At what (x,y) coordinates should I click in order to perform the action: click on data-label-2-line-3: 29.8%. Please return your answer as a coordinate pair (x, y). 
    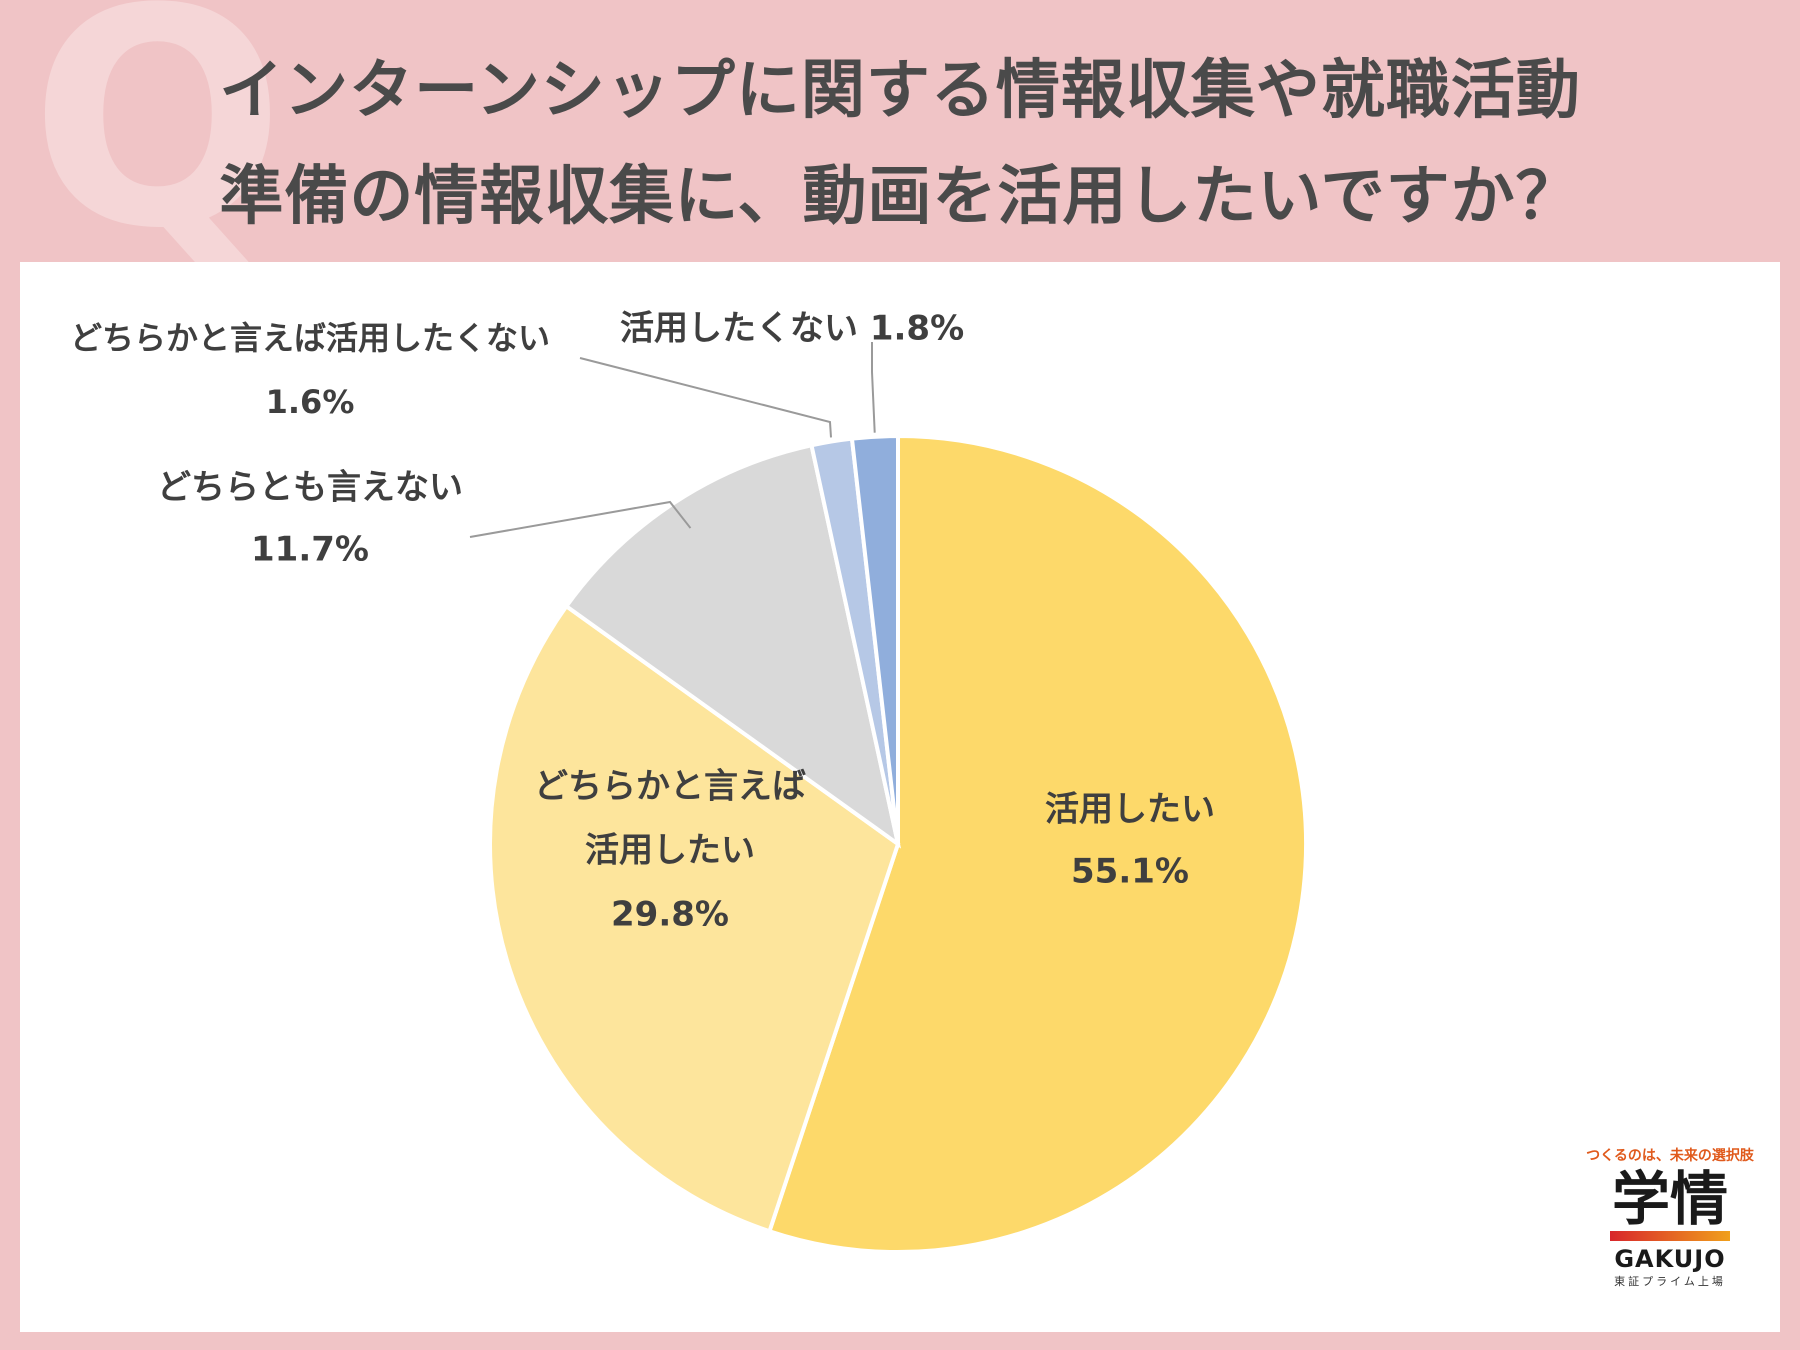
    Looking at the image, I should click on (670, 915).